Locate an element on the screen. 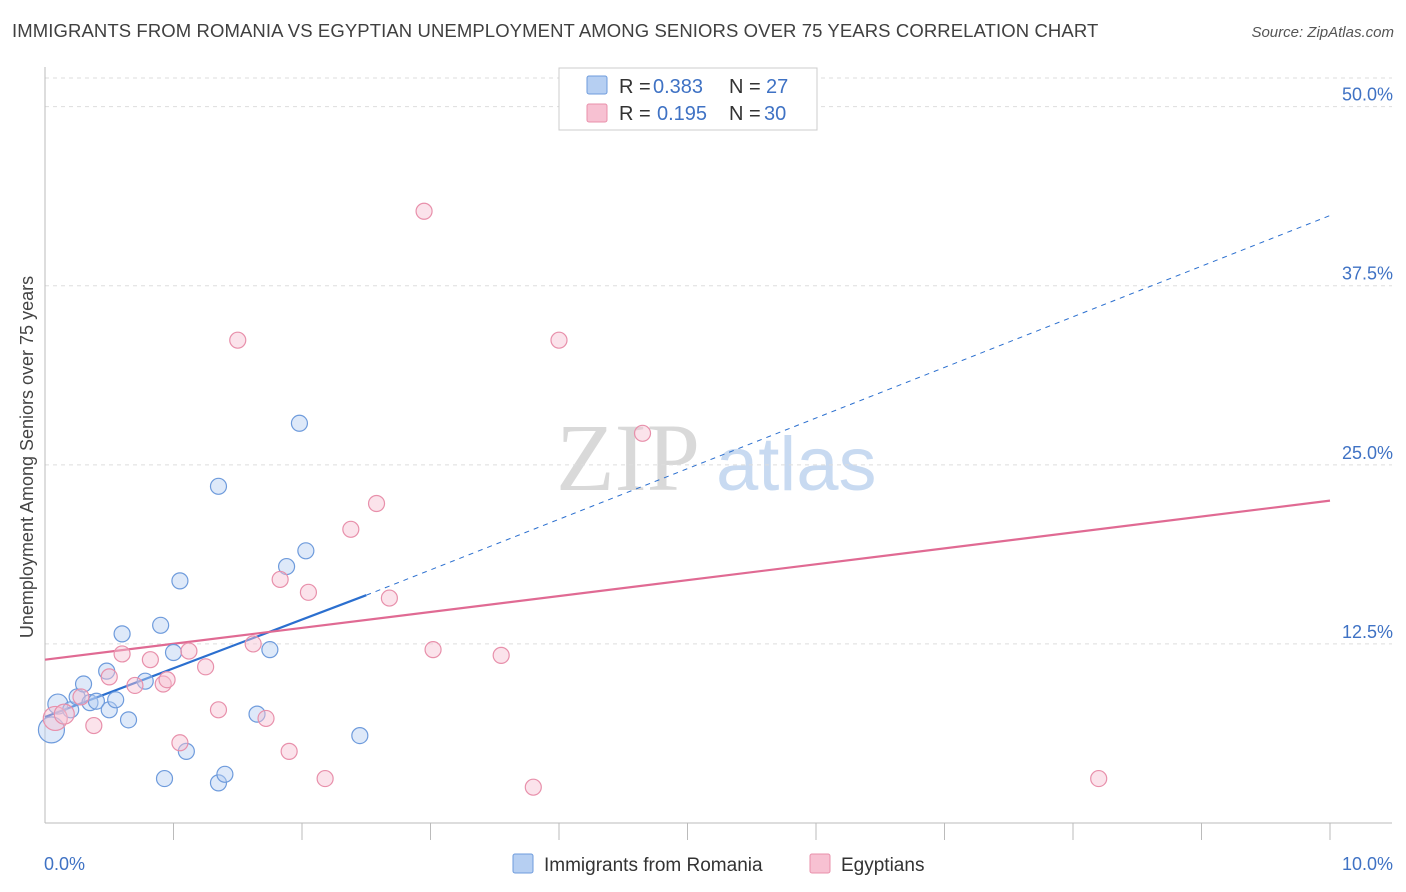  legend-swatch-romania is located at coordinates (523, 863).